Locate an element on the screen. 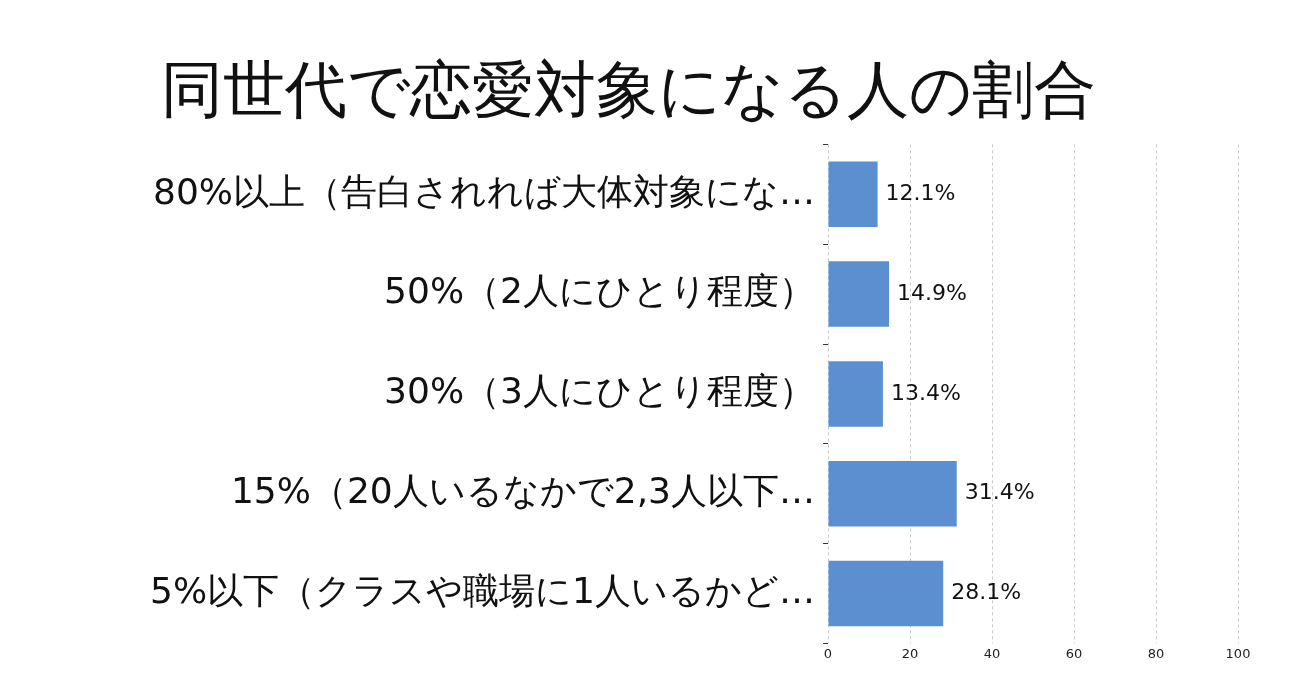 Image resolution: width=1306 pixels, height=683 pixels. chart-title: 同世代で恋愛対象になる人の割合 is located at coordinates (628, 90).